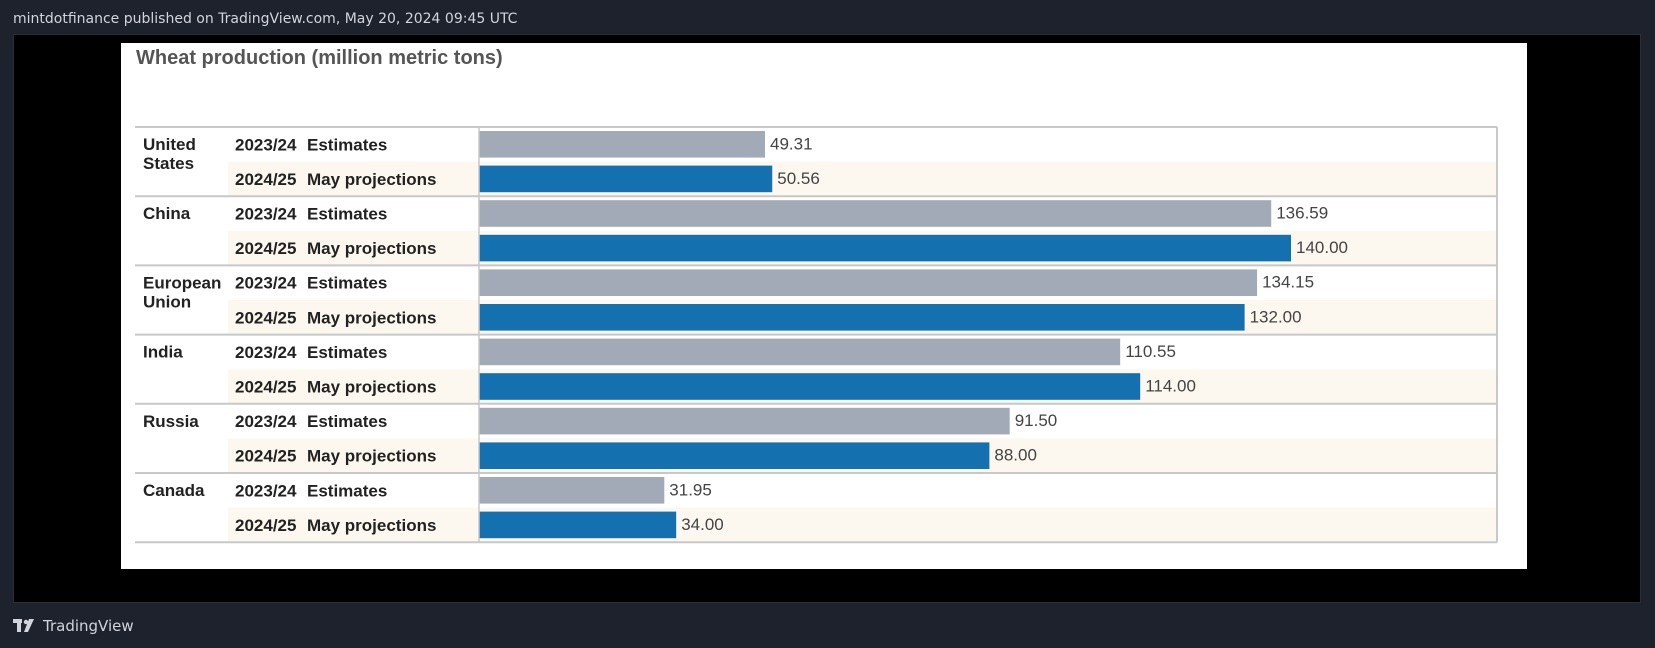 The width and height of the screenshot is (1655, 648). Describe the element at coordinates (163, 352) in the screenshot. I see `country-label: India` at that location.